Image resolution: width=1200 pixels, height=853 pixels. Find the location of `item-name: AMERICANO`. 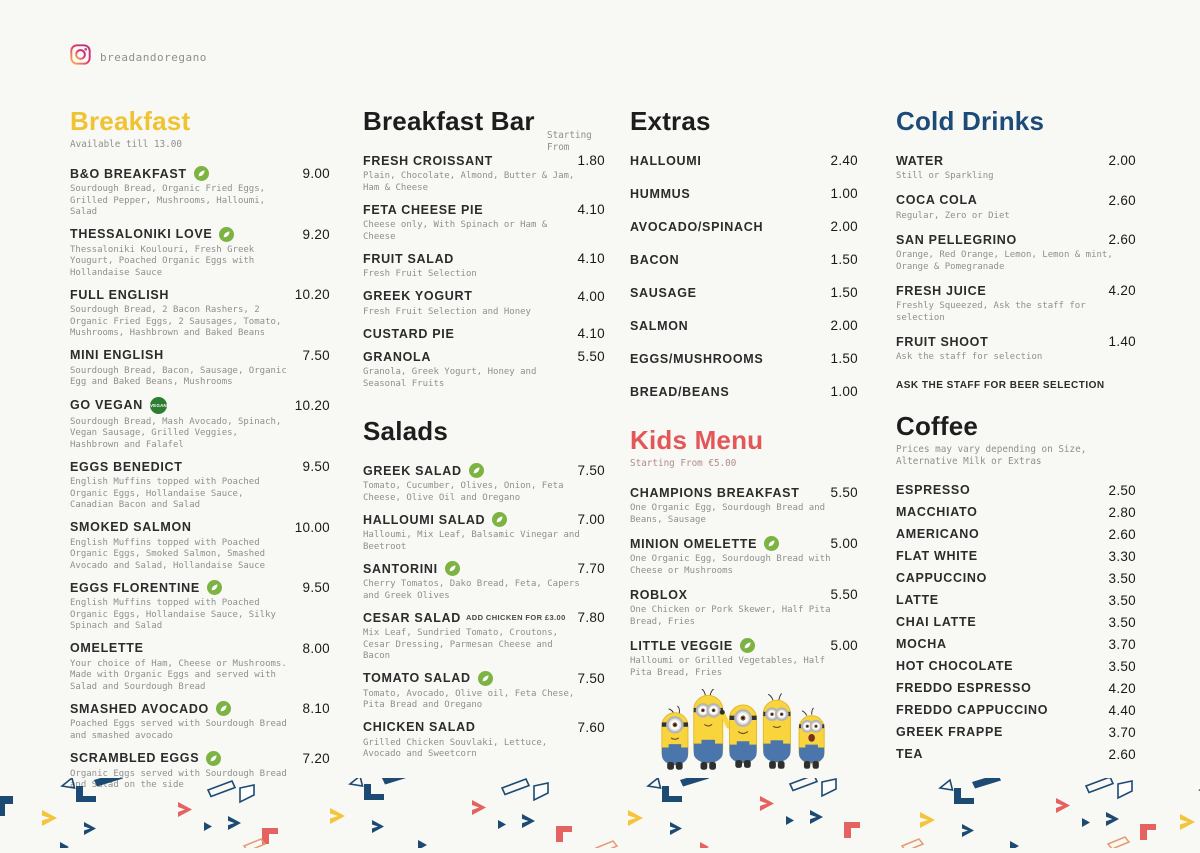

item-name: AMERICANO is located at coordinates (938, 534).